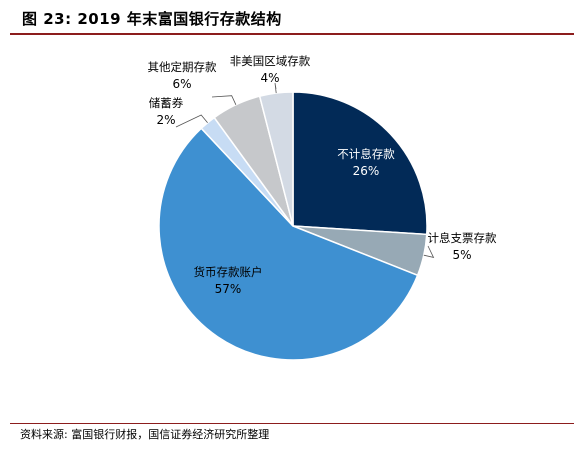  I want to click on source-note: 资料来源: 富国银行财报，国信证券经济研究所整理, so click(145, 434).